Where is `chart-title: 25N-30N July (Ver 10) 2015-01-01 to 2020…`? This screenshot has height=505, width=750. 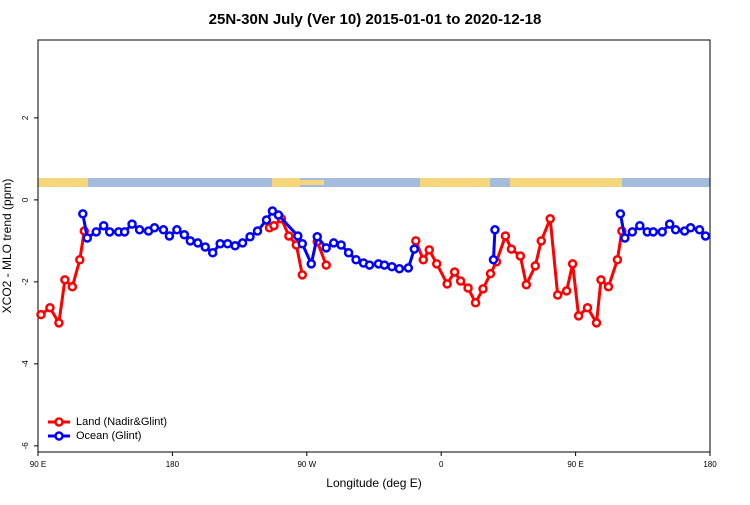 chart-title: 25N-30N July (Ver 10) 2015-01-01 to 2020… is located at coordinates (375, 19).